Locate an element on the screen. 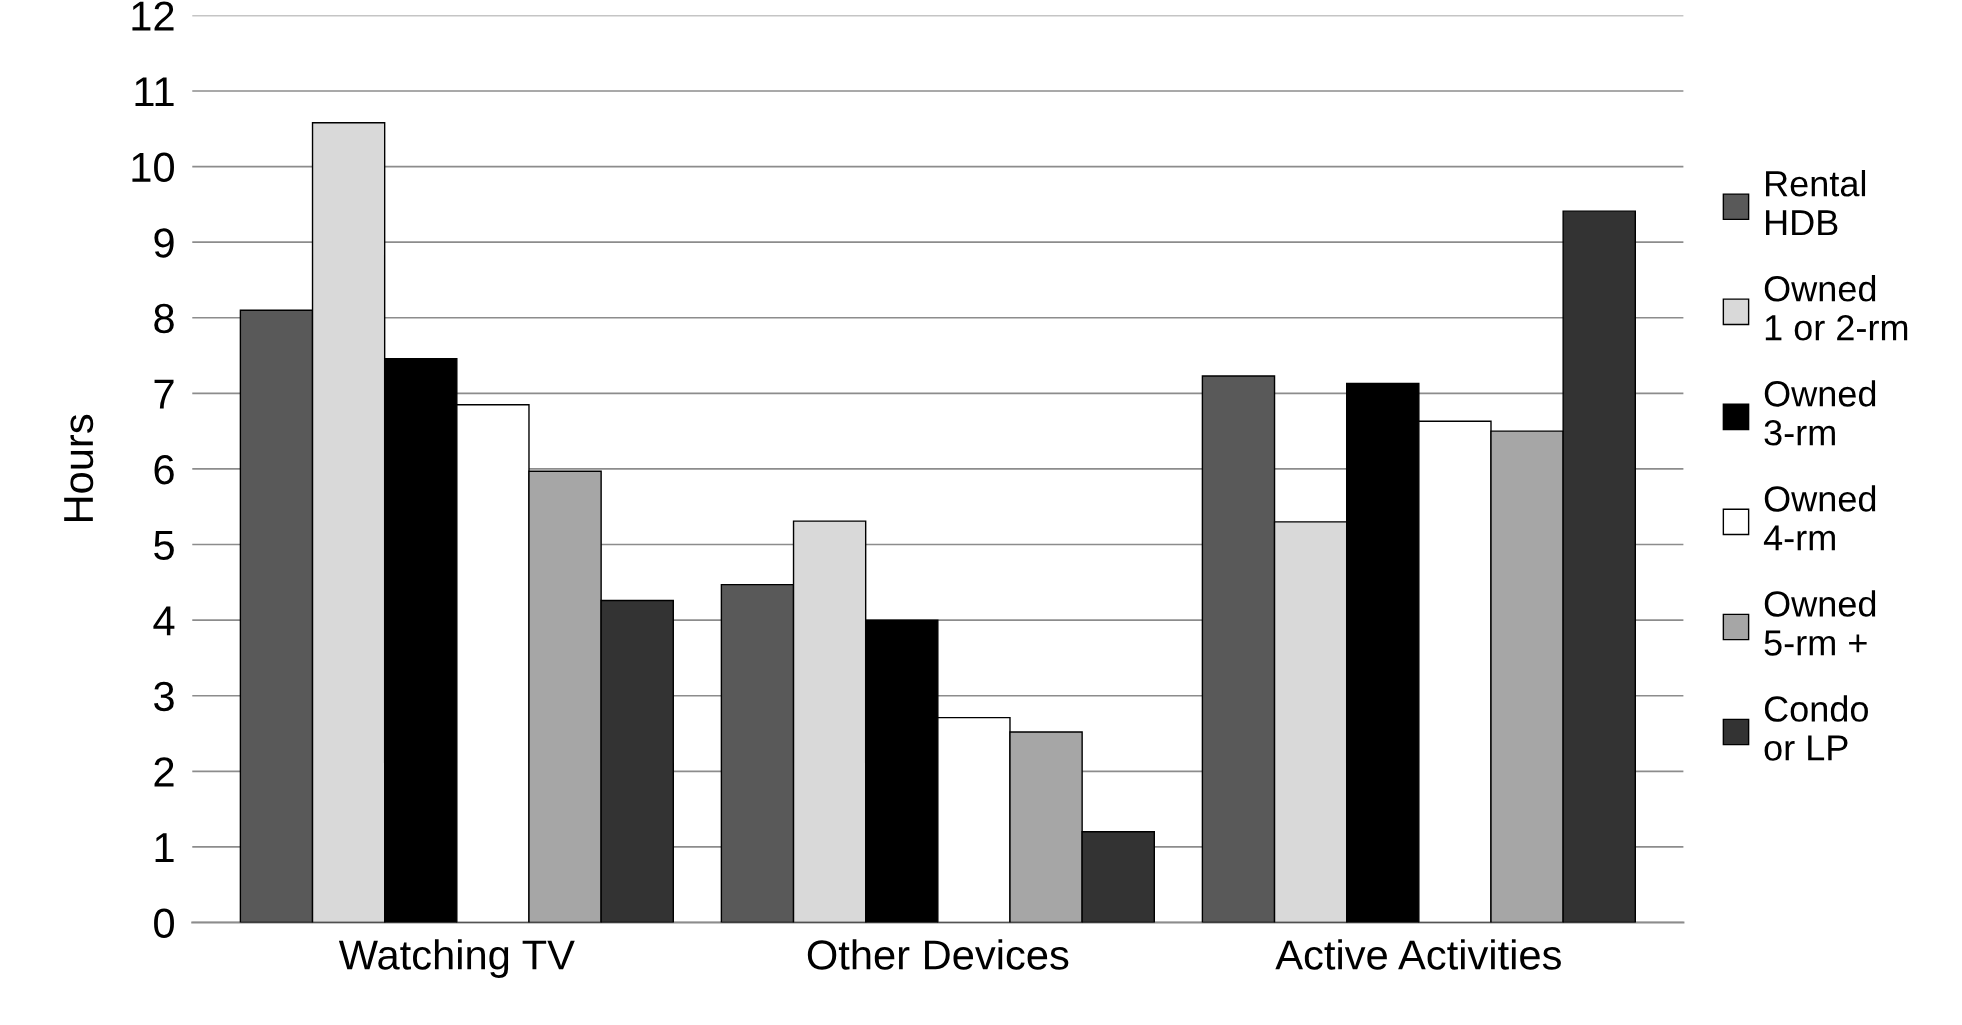 The height and width of the screenshot is (1025, 1962). x-tick-label: Active Activities is located at coordinates (1418, 954).